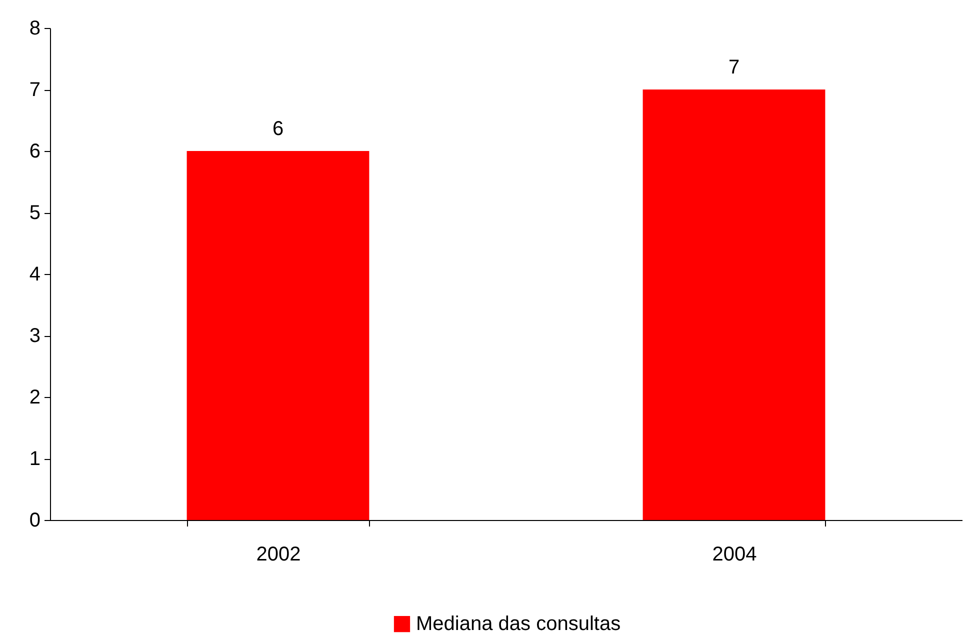 The height and width of the screenshot is (644, 965). Describe the element at coordinates (278, 129) in the screenshot. I see `data-label: 6` at that location.